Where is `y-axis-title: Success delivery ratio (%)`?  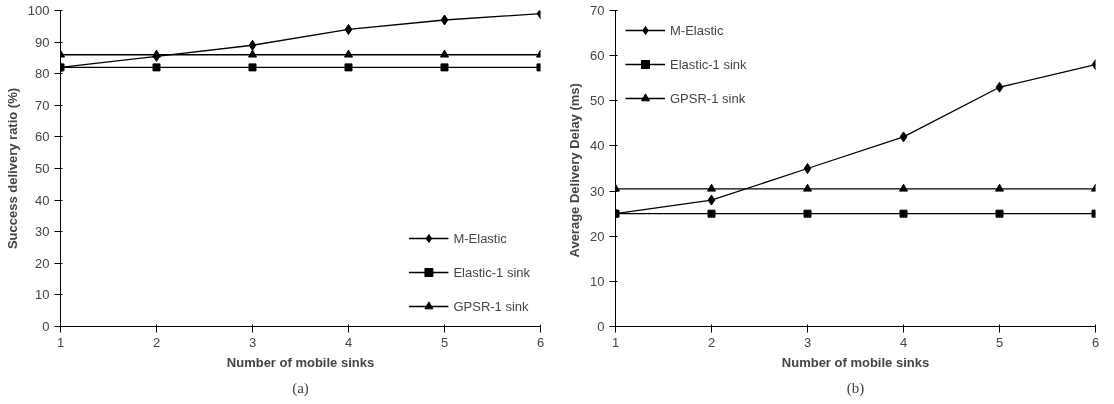 y-axis-title: Success delivery ratio (%) is located at coordinates (12, 168).